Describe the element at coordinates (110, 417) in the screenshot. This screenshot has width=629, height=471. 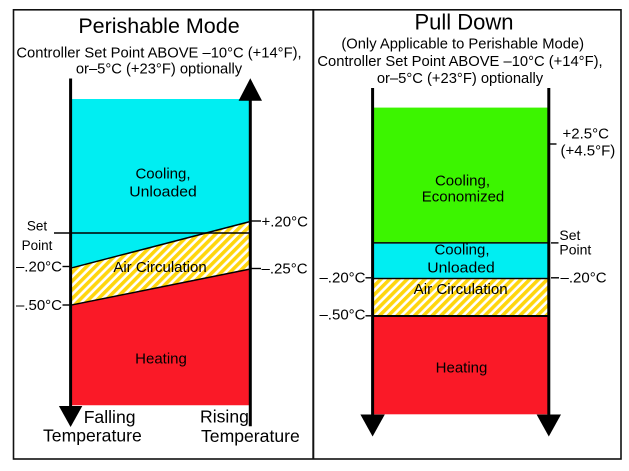
I see `svg-text: Falling` at that location.